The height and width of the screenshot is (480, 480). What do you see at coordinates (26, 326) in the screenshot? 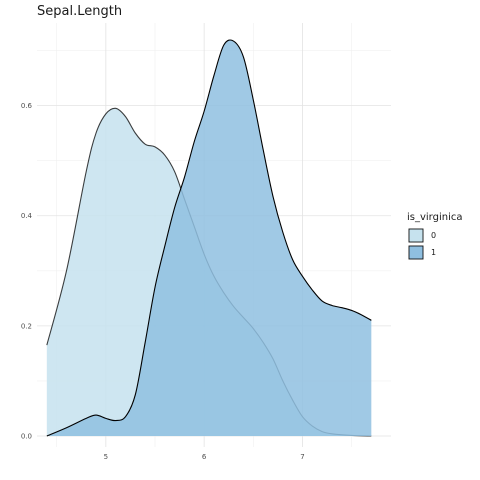
I see `y-tick-label: 0.2` at bounding box center [26, 326].